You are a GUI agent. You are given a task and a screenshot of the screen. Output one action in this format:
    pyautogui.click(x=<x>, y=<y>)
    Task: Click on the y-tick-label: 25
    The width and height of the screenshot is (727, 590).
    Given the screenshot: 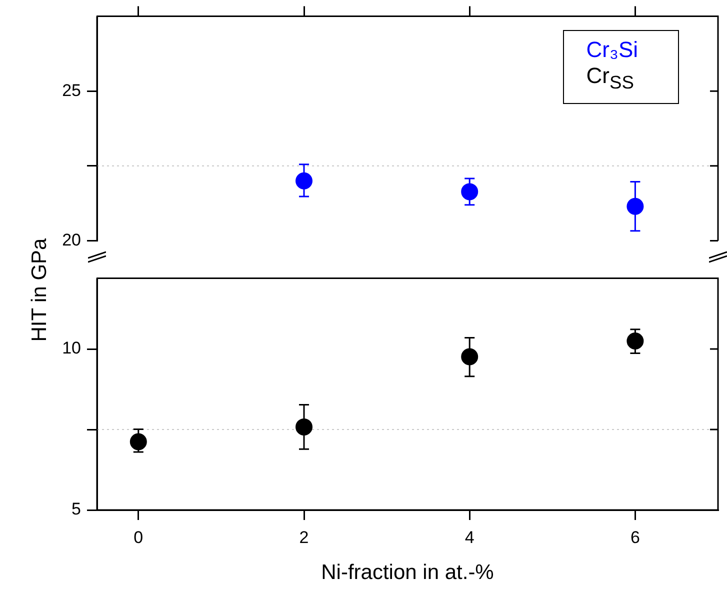 What is the action you would take?
    pyautogui.click(x=71, y=90)
    